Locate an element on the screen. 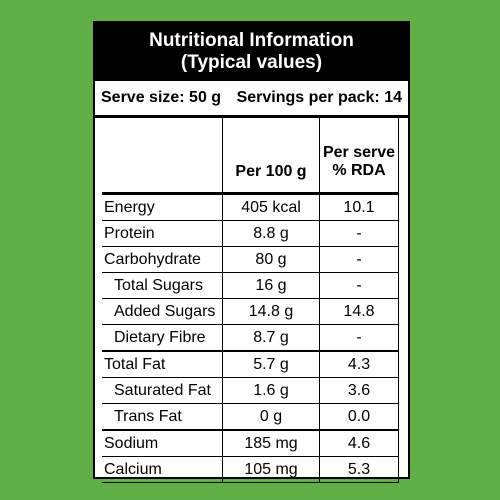  per-100g-value: 14.8 g is located at coordinates (271, 311).